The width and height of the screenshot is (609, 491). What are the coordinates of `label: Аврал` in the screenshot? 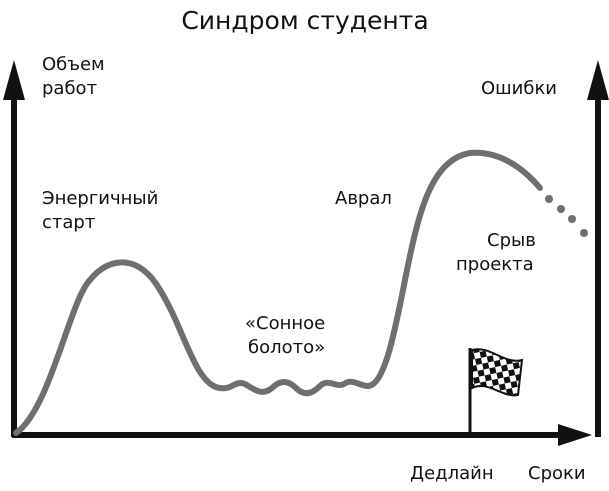 It's located at (363, 198).